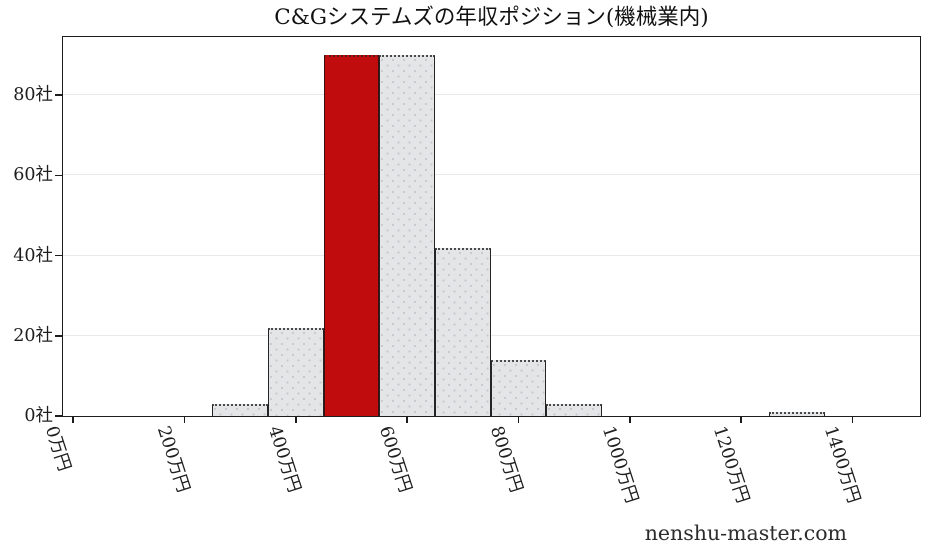 The image size is (927, 557). I want to click on x-tick-label: 400万円, so click(283, 459).